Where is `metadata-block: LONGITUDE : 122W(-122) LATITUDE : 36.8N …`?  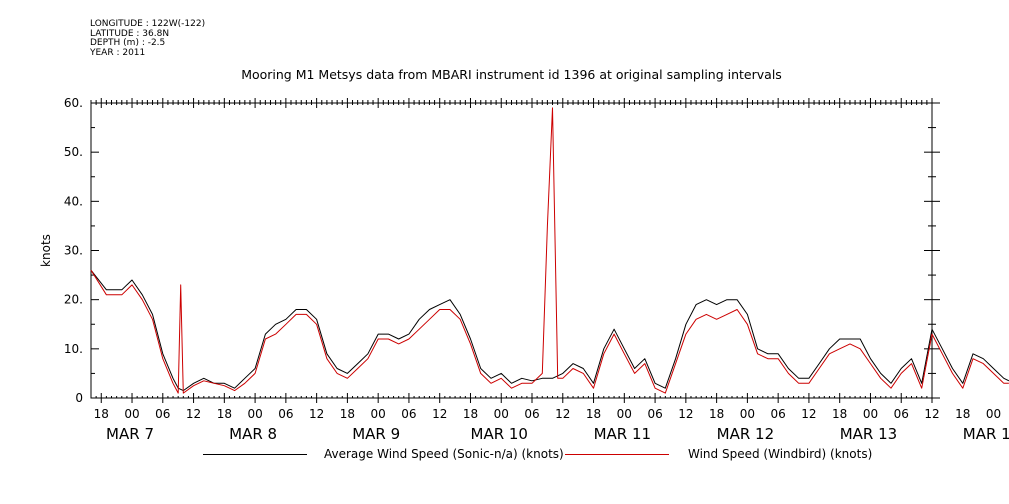
metadata-block: LONGITUDE : 122W(-122) LATITUDE : 36.8N … is located at coordinates (148, 38).